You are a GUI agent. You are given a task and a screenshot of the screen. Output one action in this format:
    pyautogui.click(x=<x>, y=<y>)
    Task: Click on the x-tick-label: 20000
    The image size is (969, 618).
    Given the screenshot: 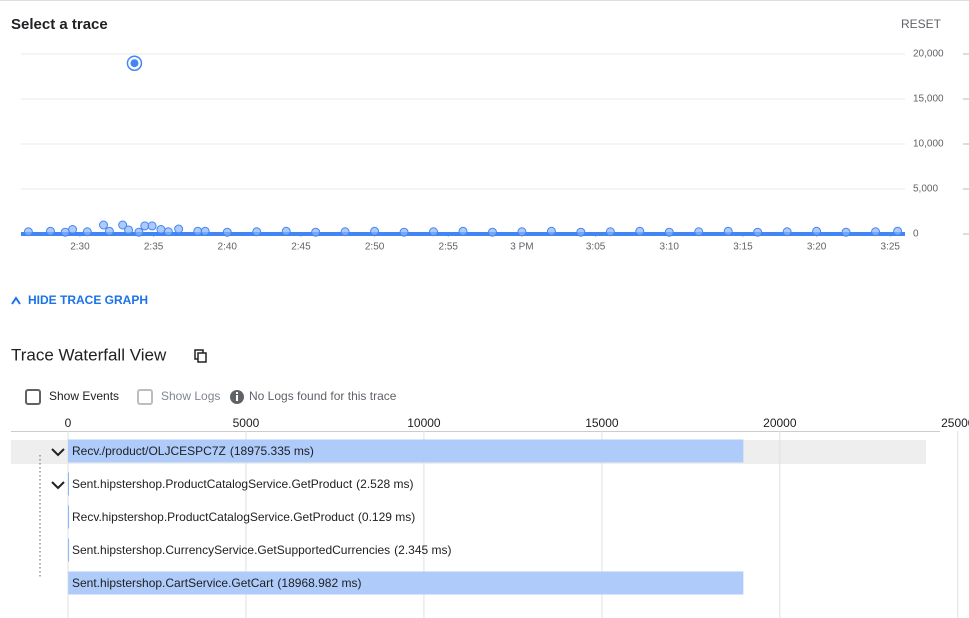 What is the action you would take?
    pyautogui.click(x=780, y=423)
    